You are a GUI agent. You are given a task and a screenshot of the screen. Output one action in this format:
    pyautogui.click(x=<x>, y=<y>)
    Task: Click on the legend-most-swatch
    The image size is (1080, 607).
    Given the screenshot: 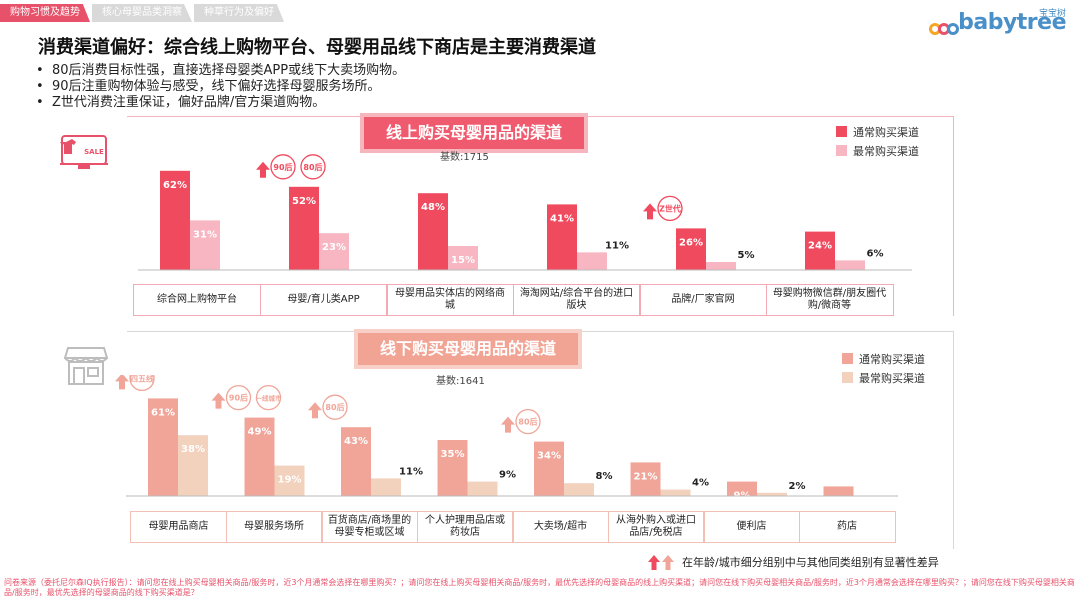 What is the action you would take?
    pyautogui.click(x=847, y=377)
    